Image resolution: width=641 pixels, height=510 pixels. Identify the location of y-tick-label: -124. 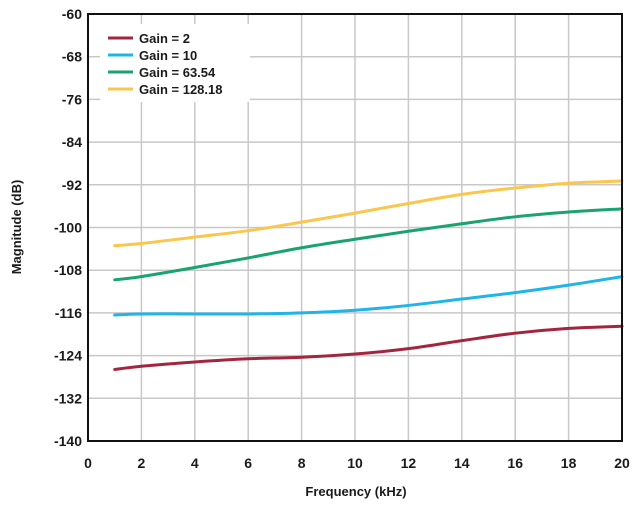
(68, 356).